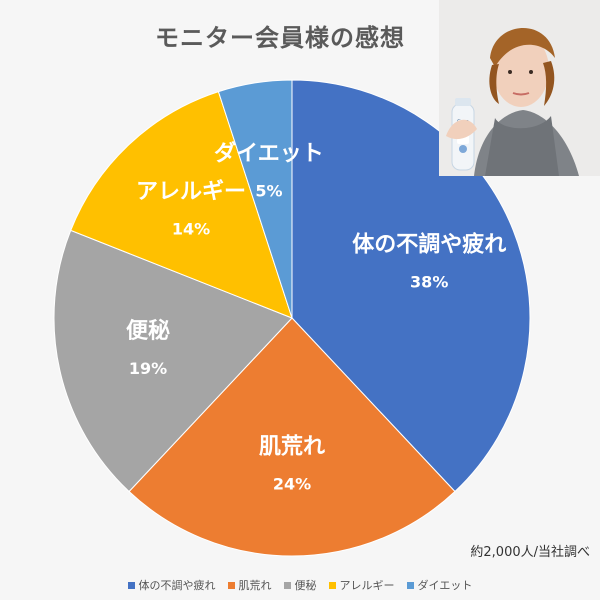  What do you see at coordinates (429, 282) in the screenshot?
I see `pie-value-label: 38%` at bounding box center [429, 282].